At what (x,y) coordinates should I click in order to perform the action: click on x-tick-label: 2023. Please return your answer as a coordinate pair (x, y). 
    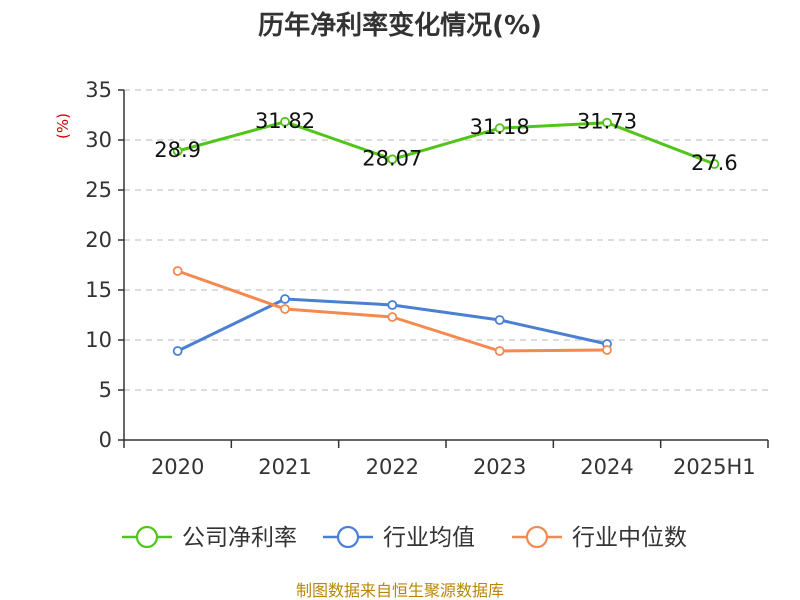
    Looking at the image, I should click on (499, 467).